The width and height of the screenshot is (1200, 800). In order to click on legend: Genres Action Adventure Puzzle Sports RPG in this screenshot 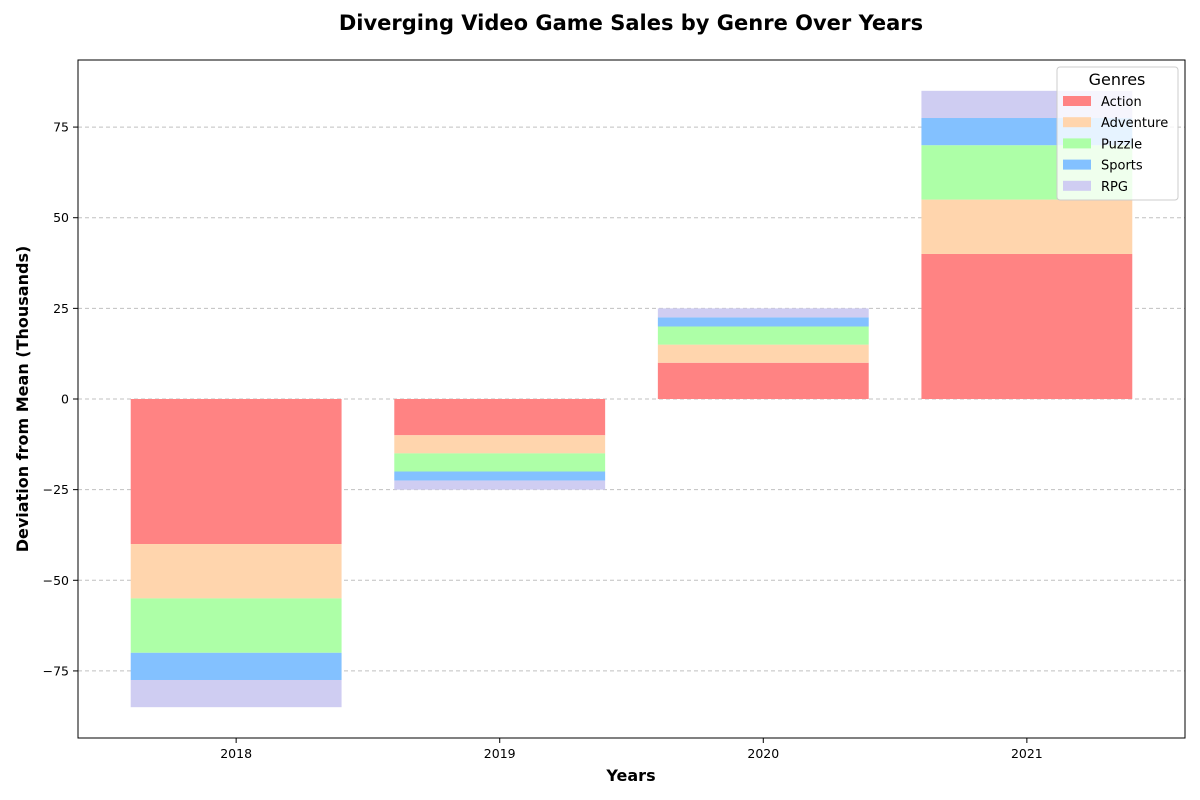, I will do `click(1117, 133)`.